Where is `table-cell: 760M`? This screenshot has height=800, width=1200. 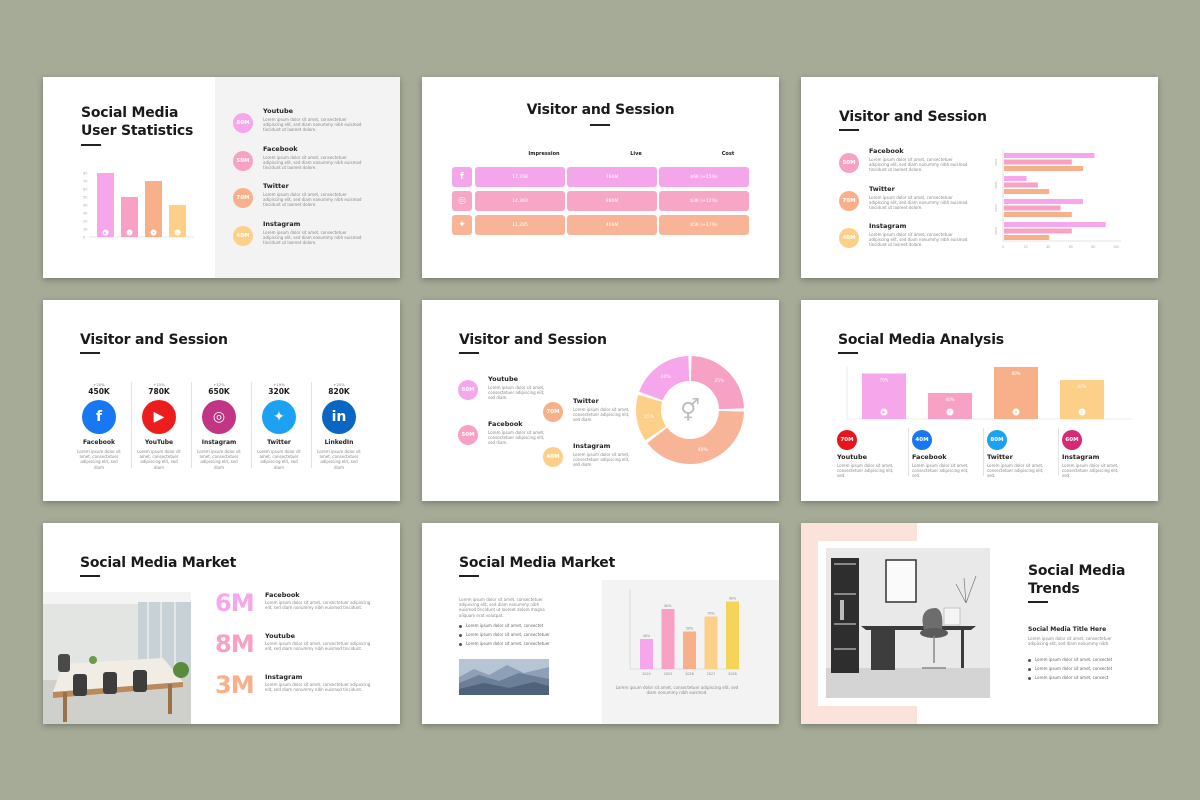
table-cell: 760M is located at coordinates (612, 177).